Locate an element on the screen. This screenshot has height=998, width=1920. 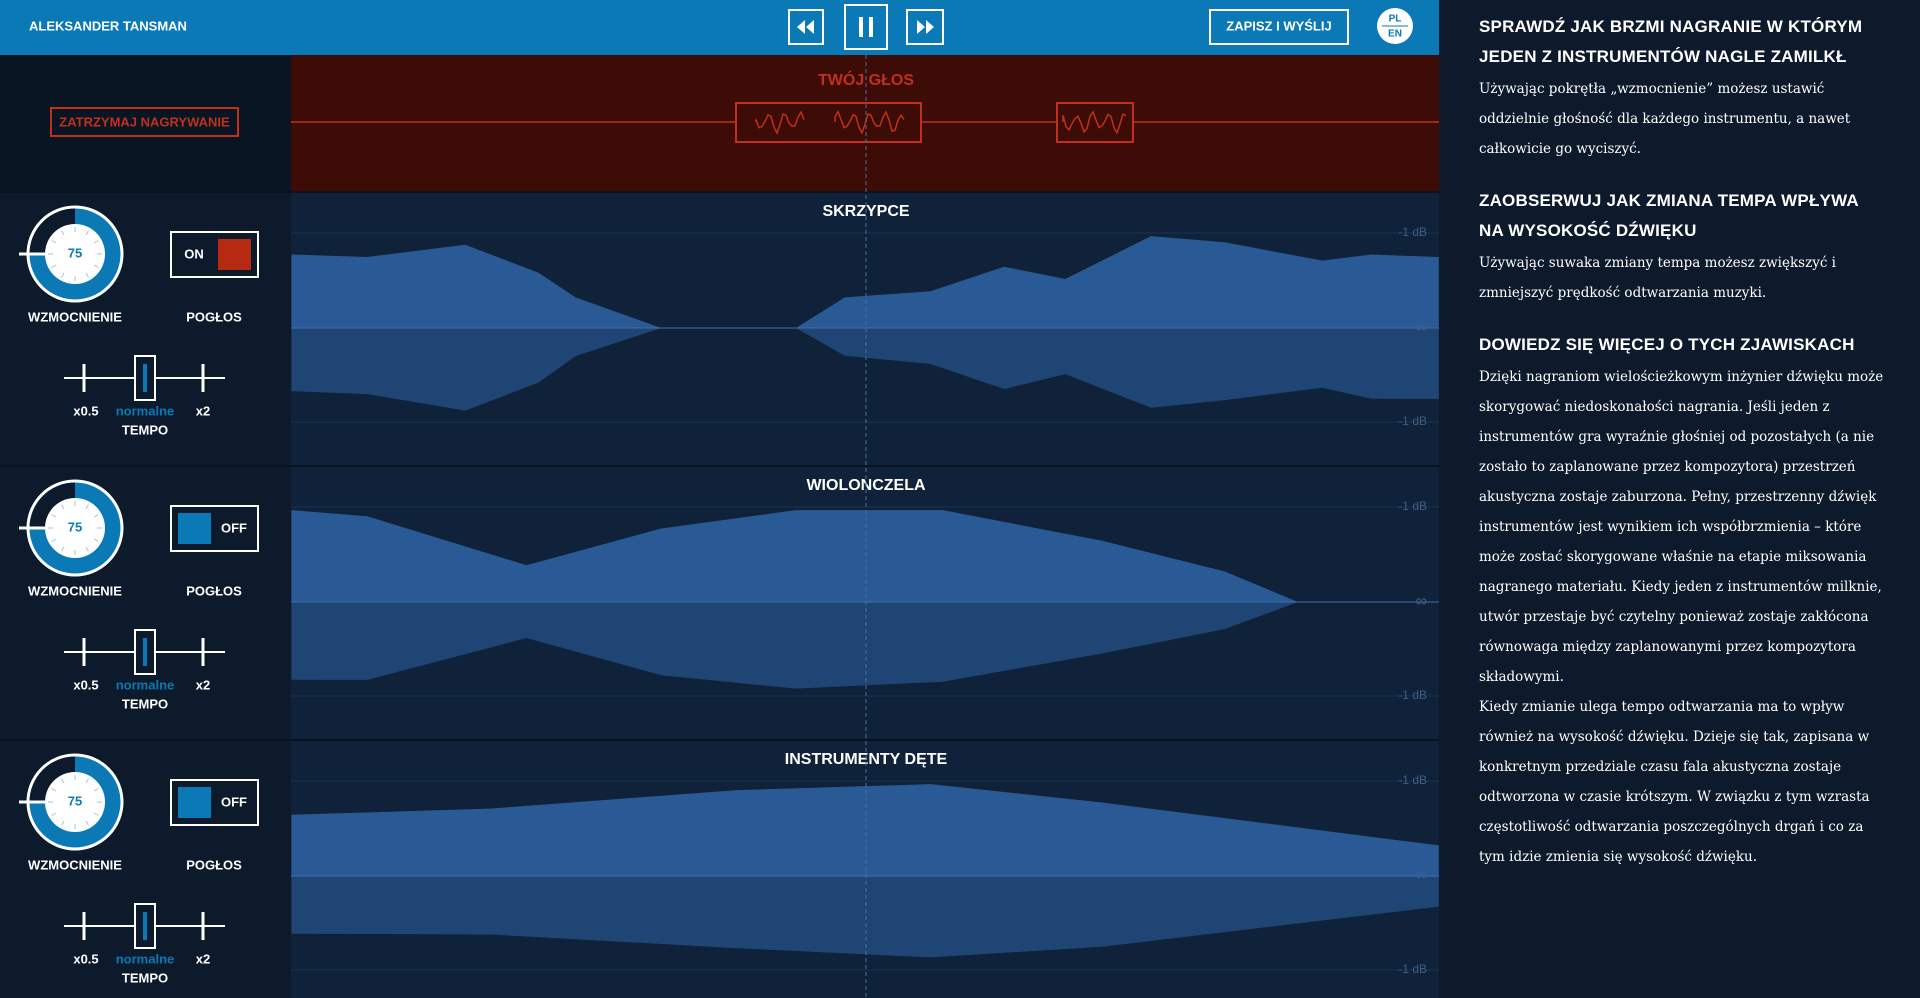
pause-button is located at coordinates (866, 27).